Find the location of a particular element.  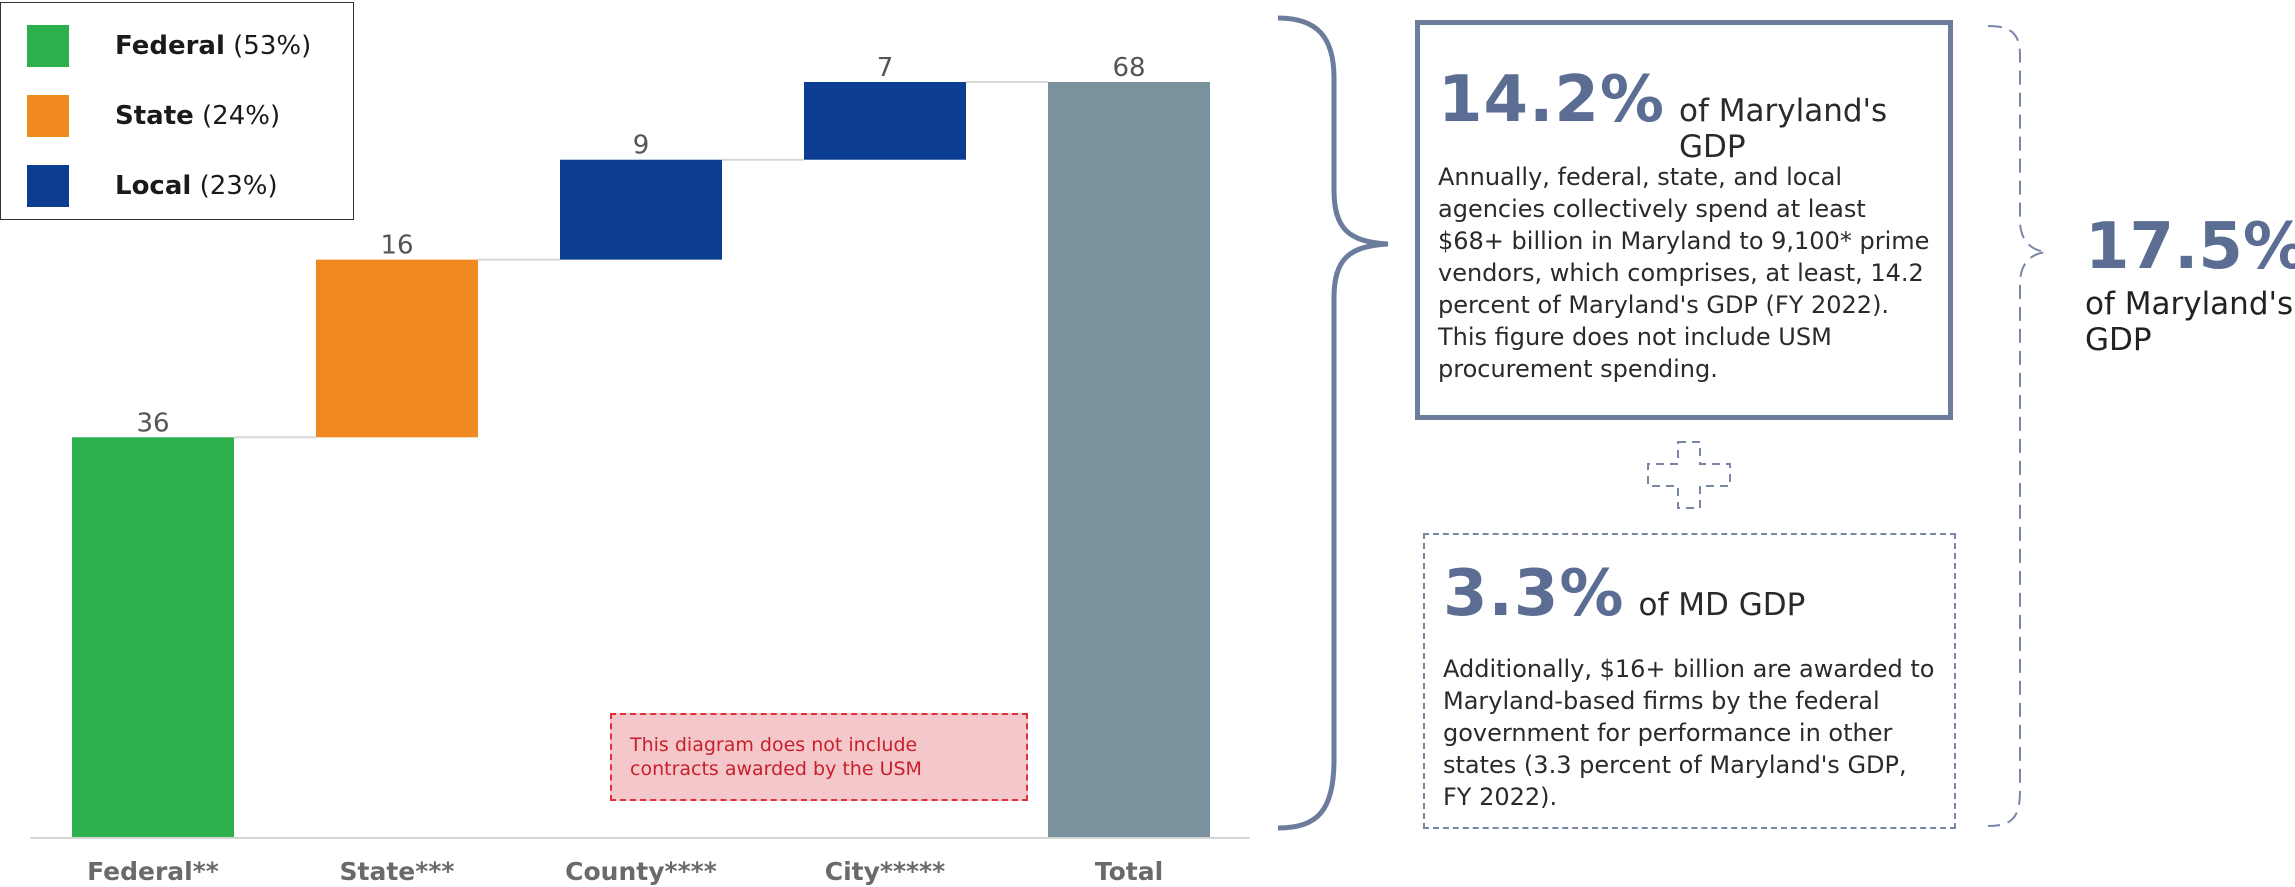

legend-entry-federal: Federal (53%) is located at coordinates (169, 46).